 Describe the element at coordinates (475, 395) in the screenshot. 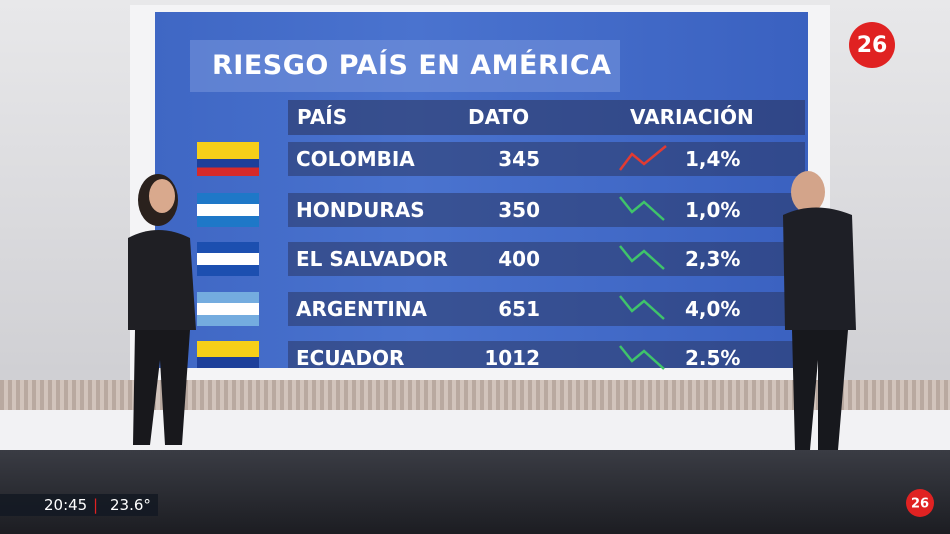

I see `studio-slats` at that location.